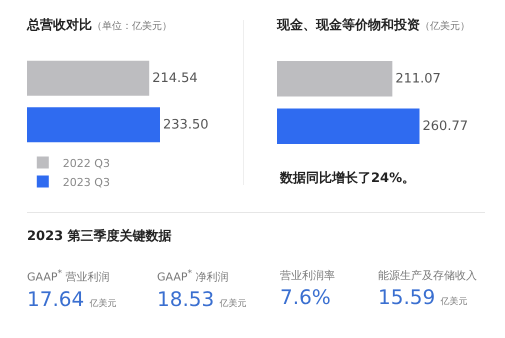 This screenshot has width=505, height=338. Describe the element at coordinates (86, 163) in the screenshot. I see `legend-label: 2022 Q3` at that location.